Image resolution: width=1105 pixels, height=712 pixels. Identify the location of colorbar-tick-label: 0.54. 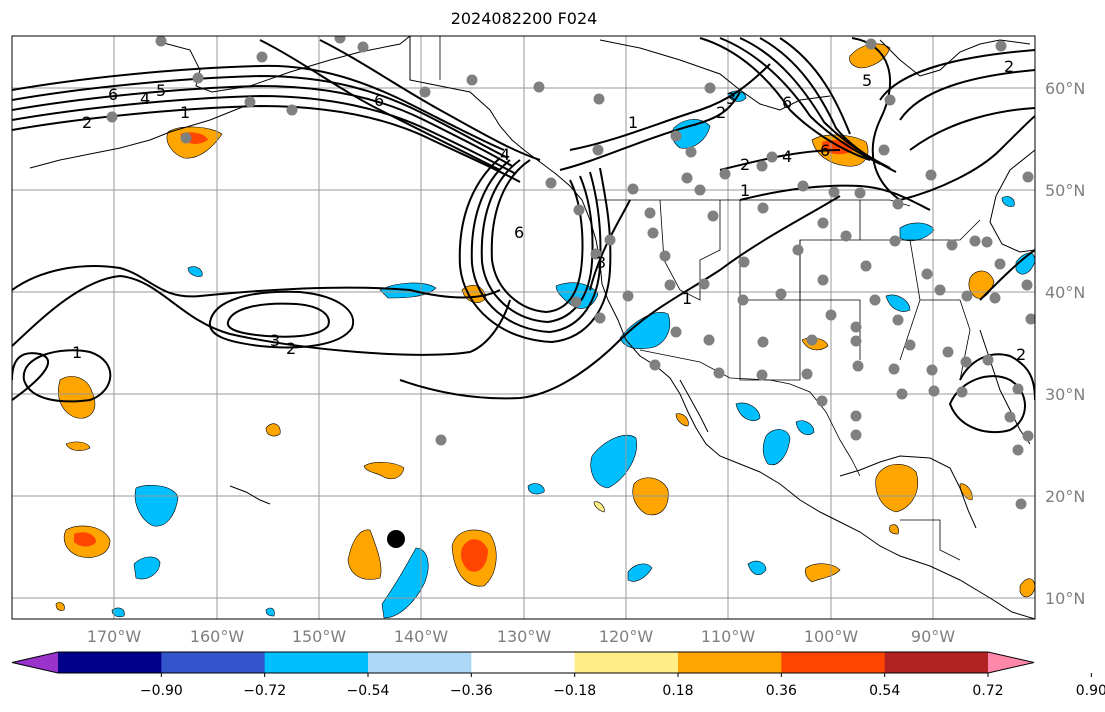
(884, 691).